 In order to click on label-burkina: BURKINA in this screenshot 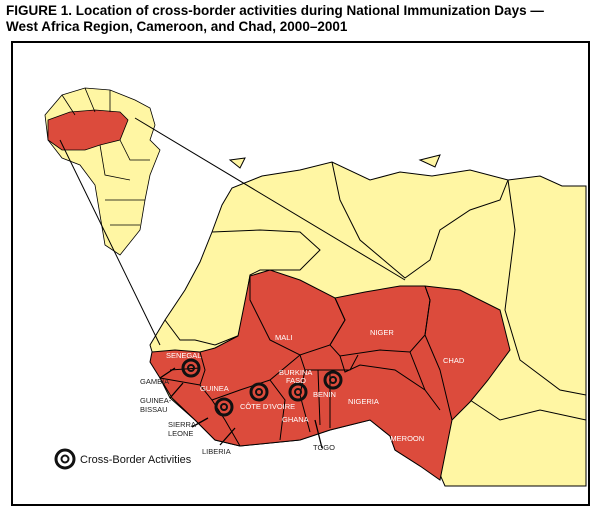, I will do `click(295, 372)`.